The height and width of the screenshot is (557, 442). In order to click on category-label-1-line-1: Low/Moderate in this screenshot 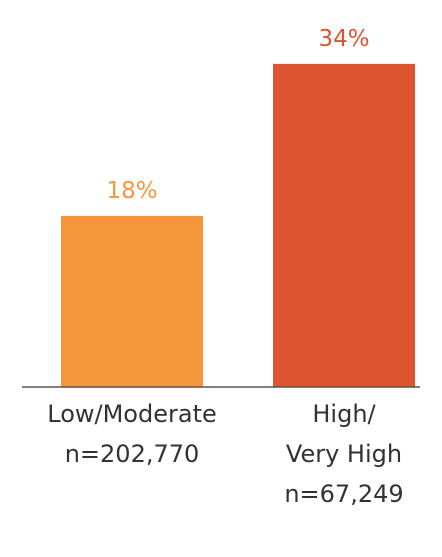, I will do `click(132, 414)`.